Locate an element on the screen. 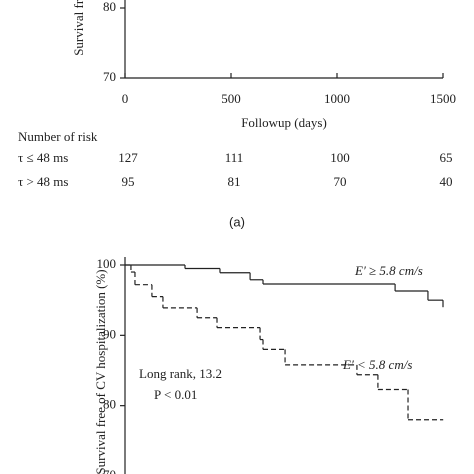  legend-label: E′ < 5.8 cm/s is located at coordinates (377, 364).